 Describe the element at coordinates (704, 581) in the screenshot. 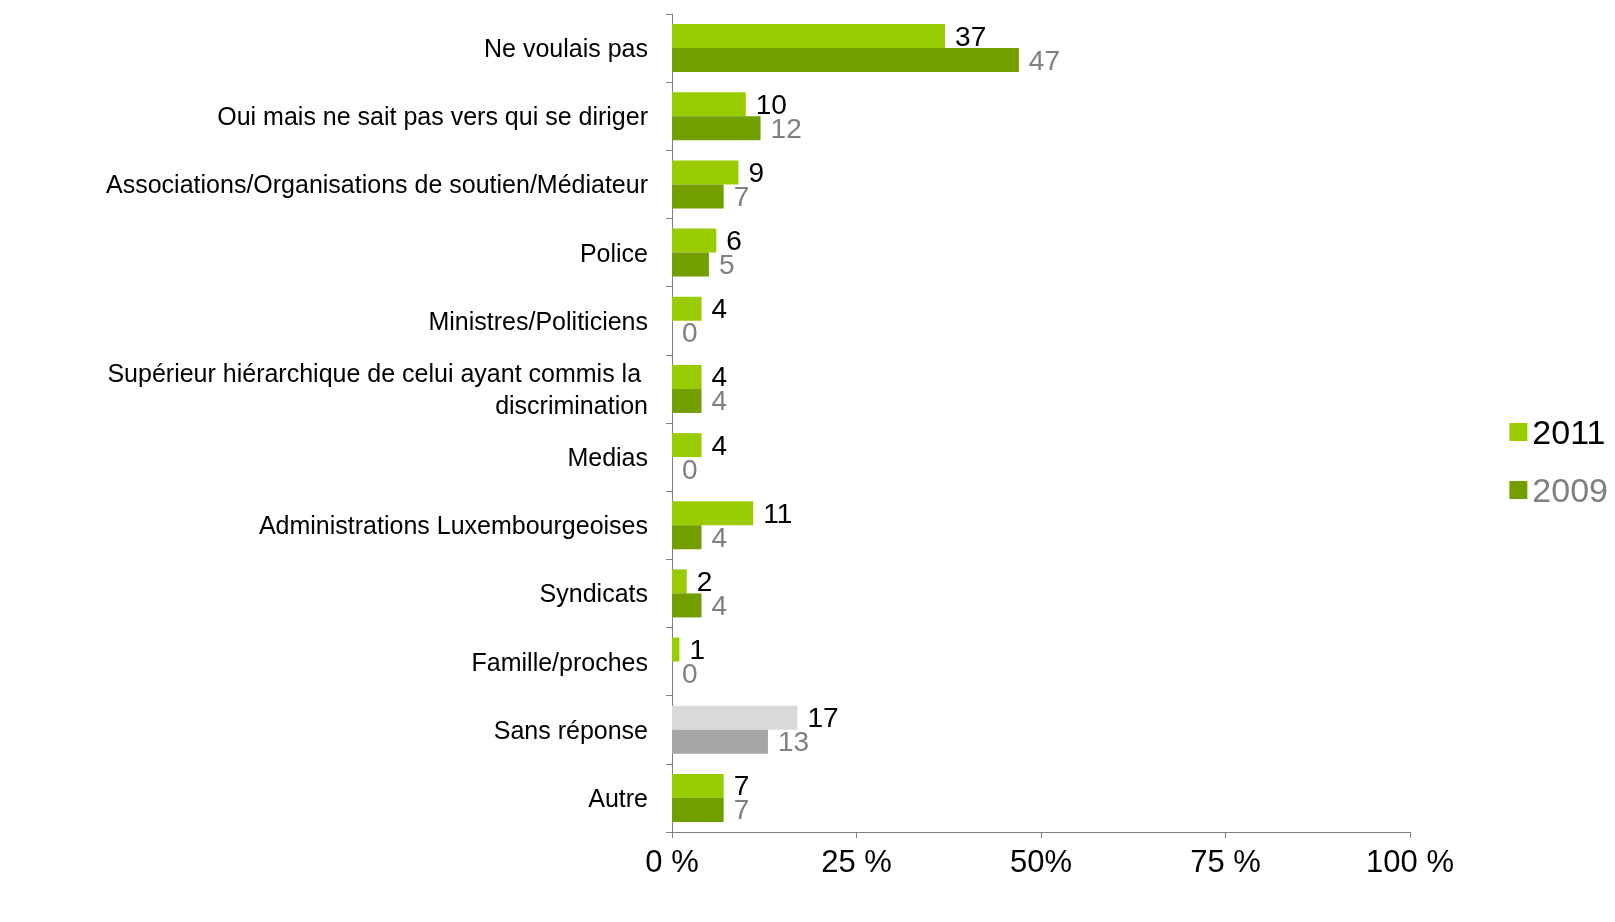

I see `data-label: 2` at that location.